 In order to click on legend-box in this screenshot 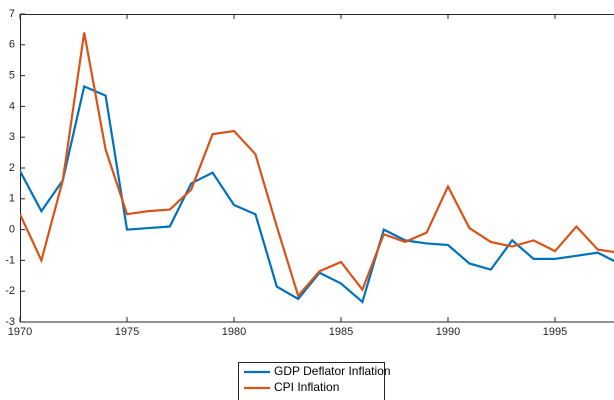, I will do `click(311, 381)`.